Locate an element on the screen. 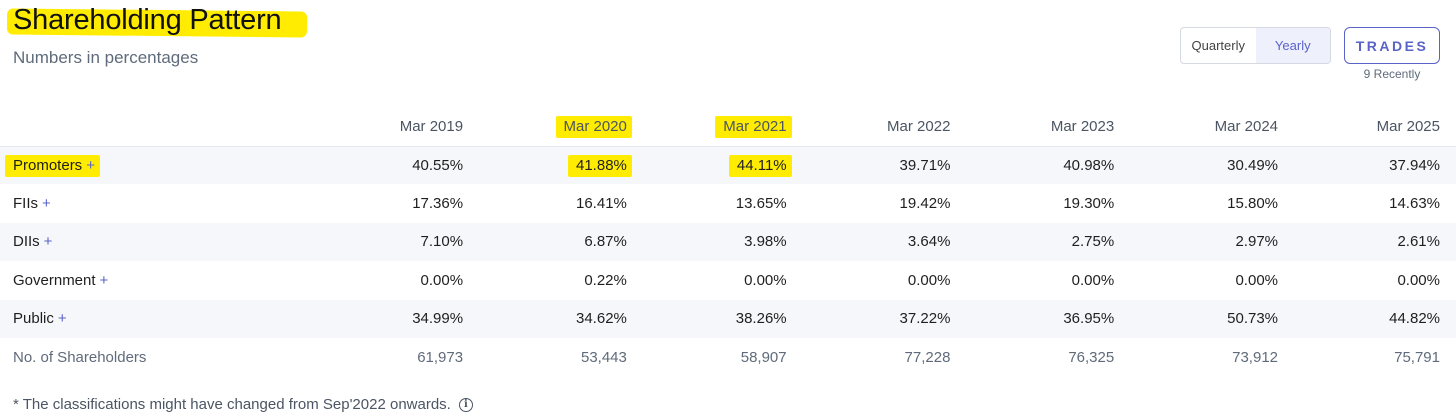 This screenshot has height=419, width=1456. table-cell: 44.82% is located at coordinates (1414, 319).